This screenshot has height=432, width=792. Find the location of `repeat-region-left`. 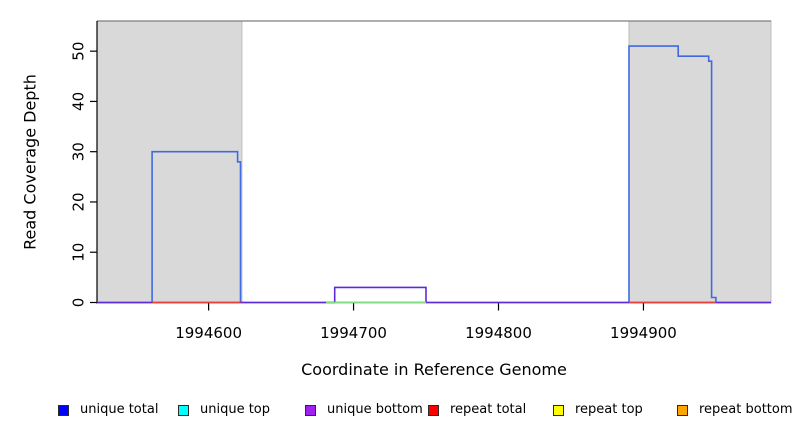

repeat-region-left is located at coordinates (169, 162).